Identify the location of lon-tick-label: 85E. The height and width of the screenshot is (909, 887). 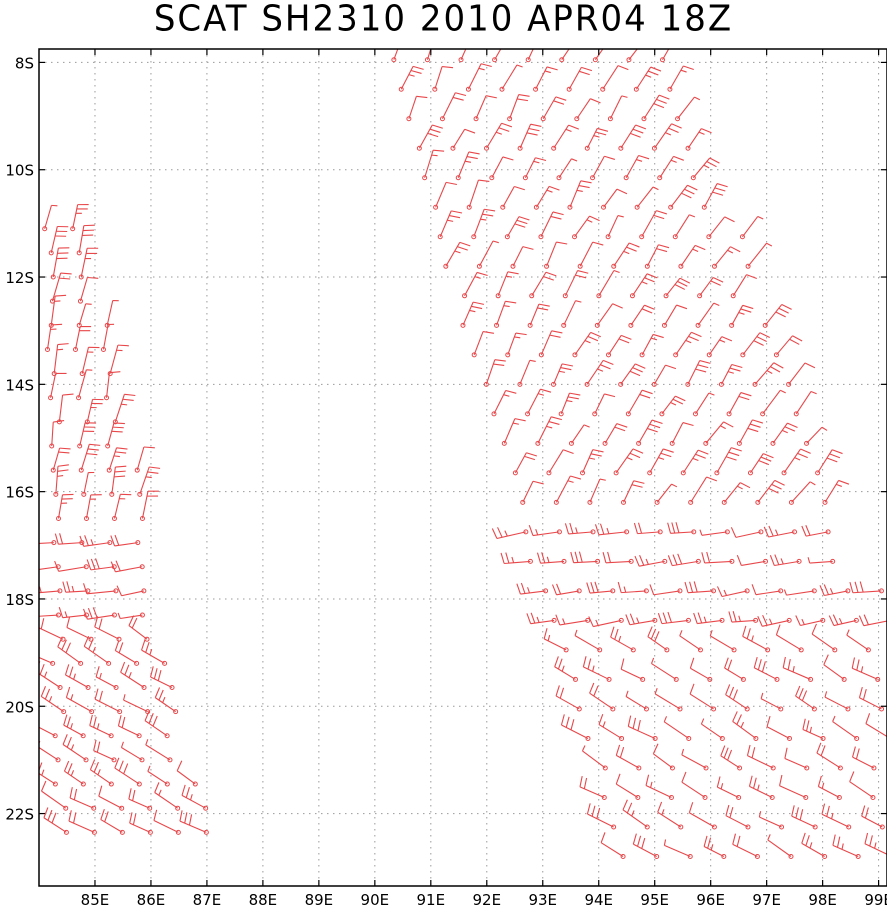
(95, 900).